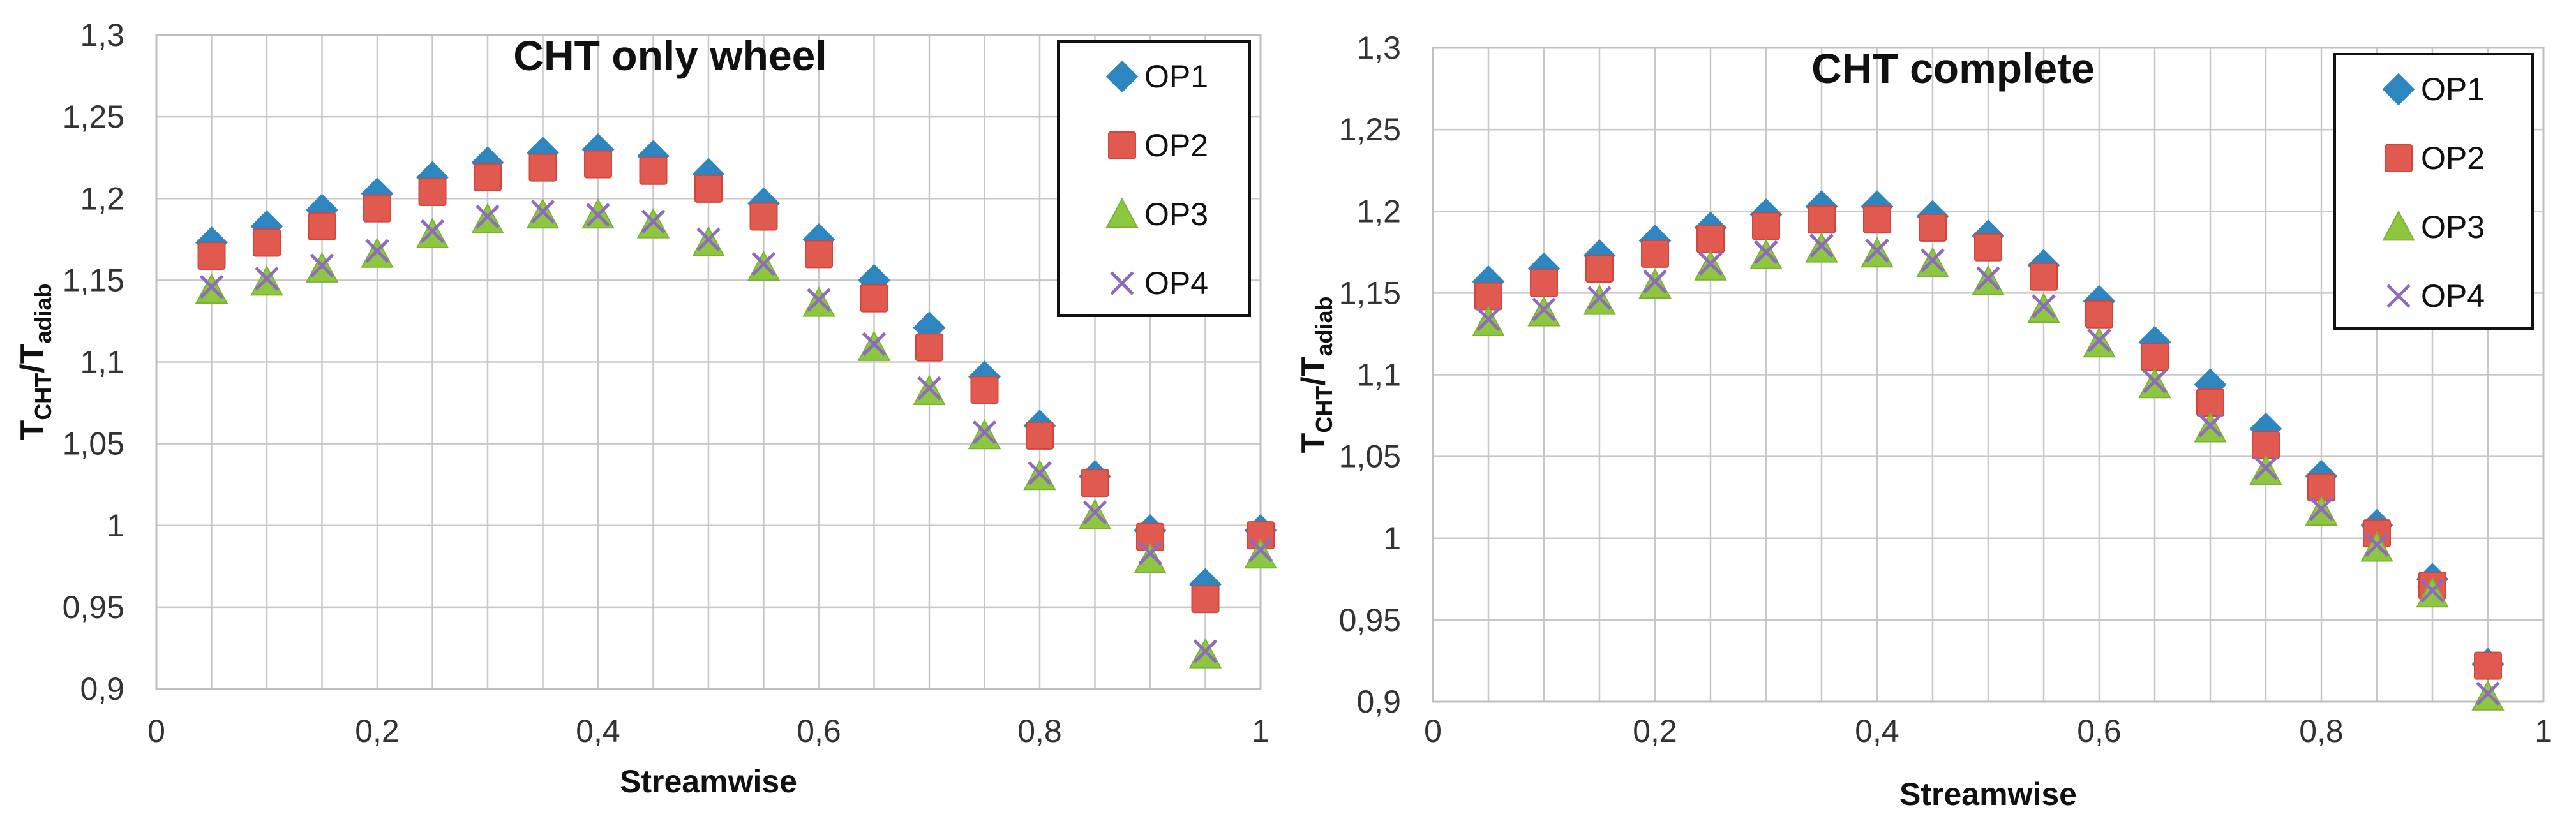  I want to click on y-label-sub-adiab: adiab, so click(1324, 326).